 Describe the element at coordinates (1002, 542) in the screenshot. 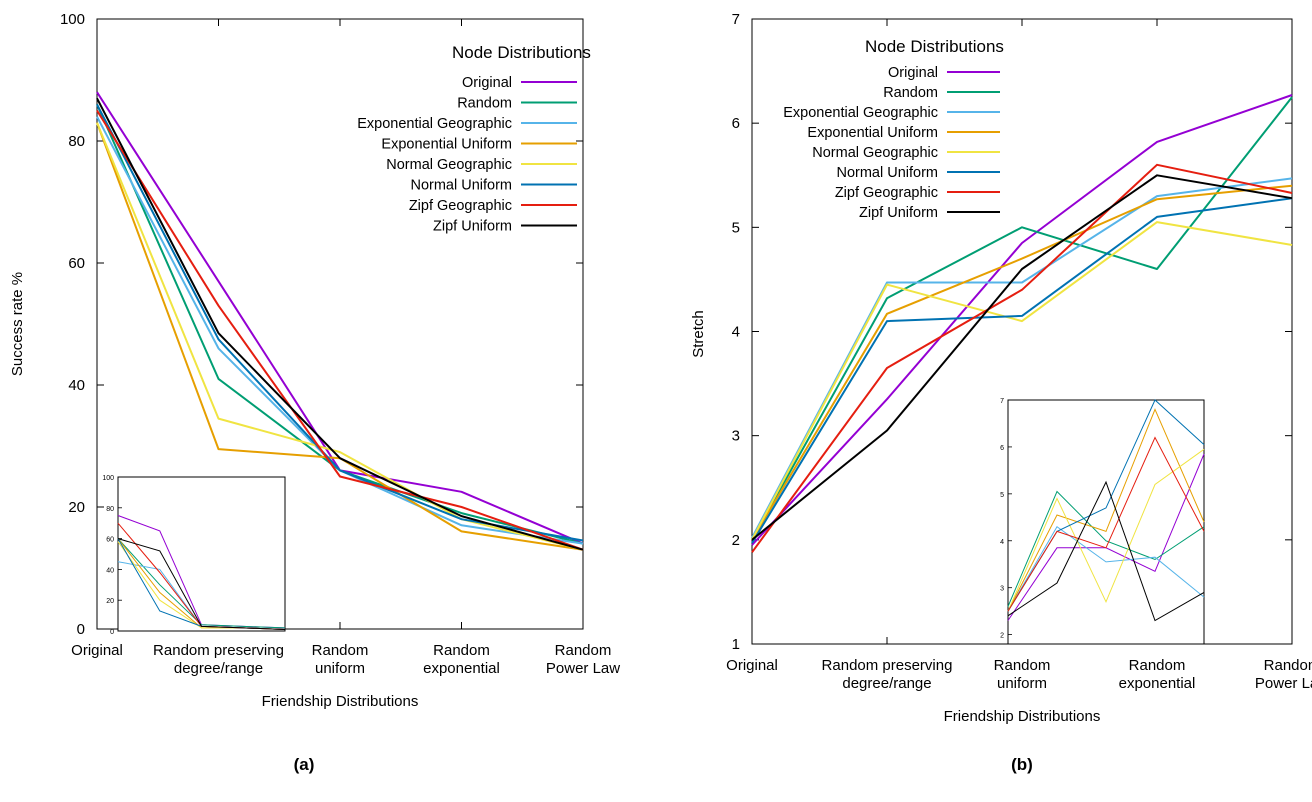

I see `inset-y-tick-label: 4` at that location.